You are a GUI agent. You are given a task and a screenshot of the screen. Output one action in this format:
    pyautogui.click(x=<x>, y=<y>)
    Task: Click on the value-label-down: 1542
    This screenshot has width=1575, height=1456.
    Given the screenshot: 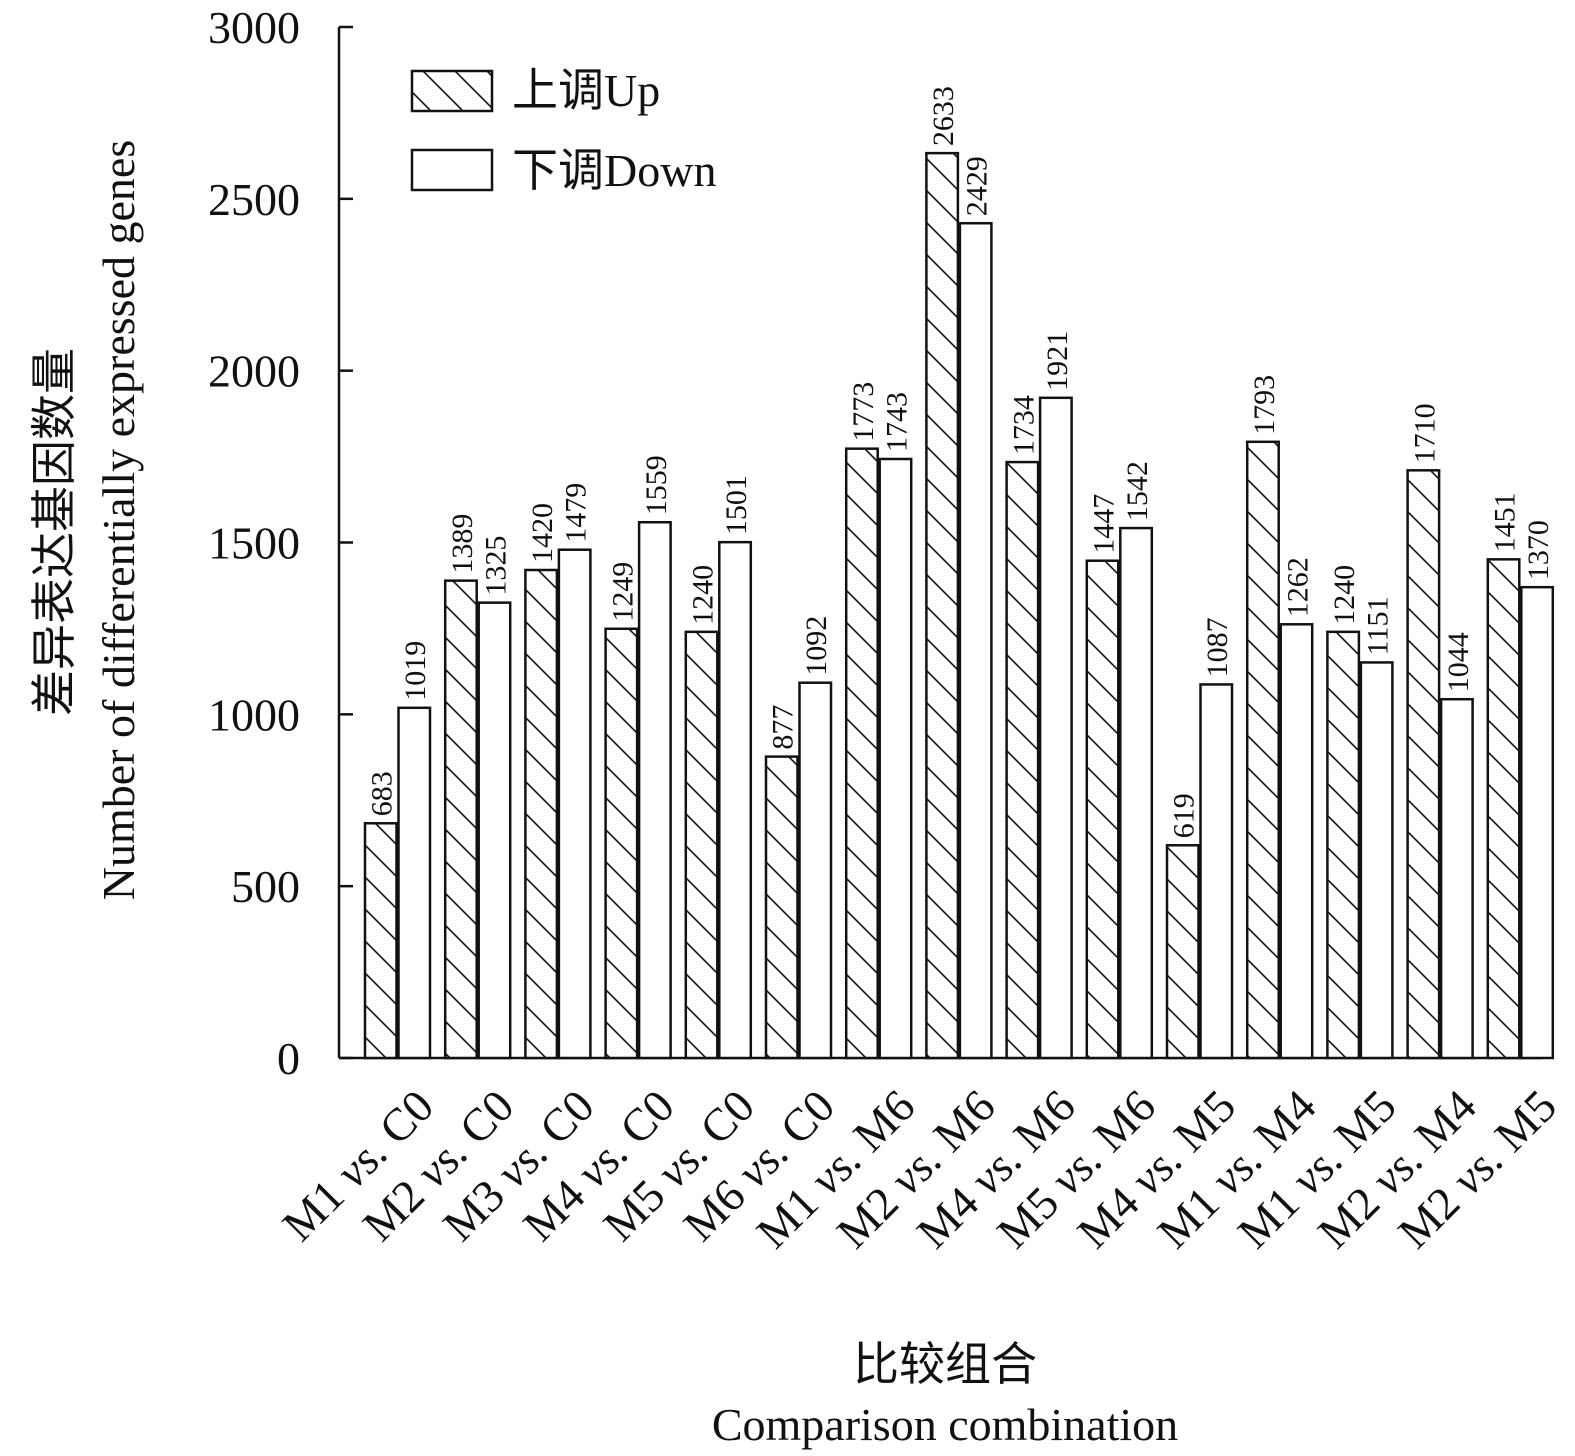 What is the action you would take?
    pyautogui.click(x=1137, y=491)
    